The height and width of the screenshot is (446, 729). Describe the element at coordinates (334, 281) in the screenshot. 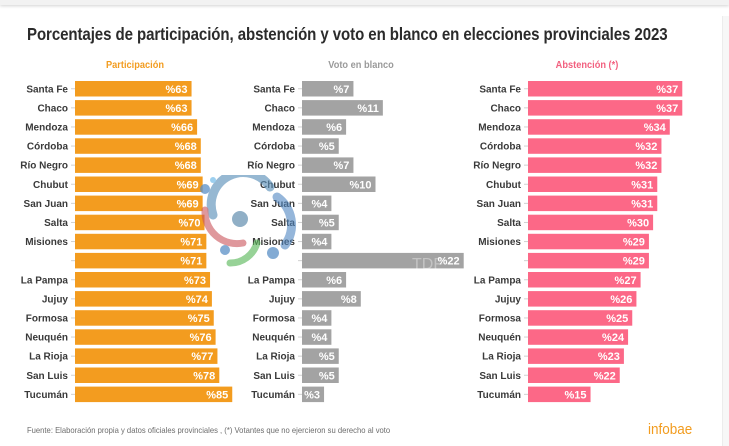

I see `value-label: %6` at that location.